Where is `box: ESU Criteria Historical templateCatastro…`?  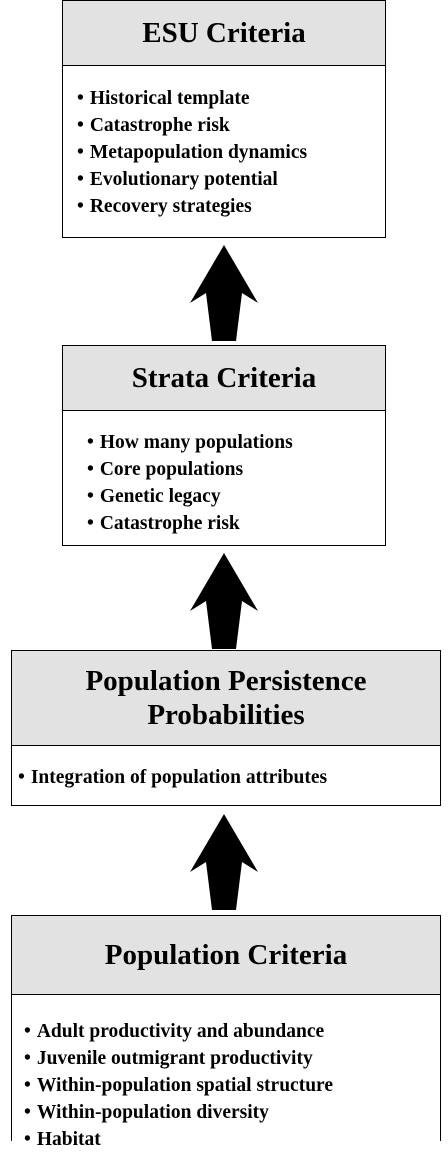
box: ESU Criteria Historical templateCatastro… is located at coordinates (224, 119).